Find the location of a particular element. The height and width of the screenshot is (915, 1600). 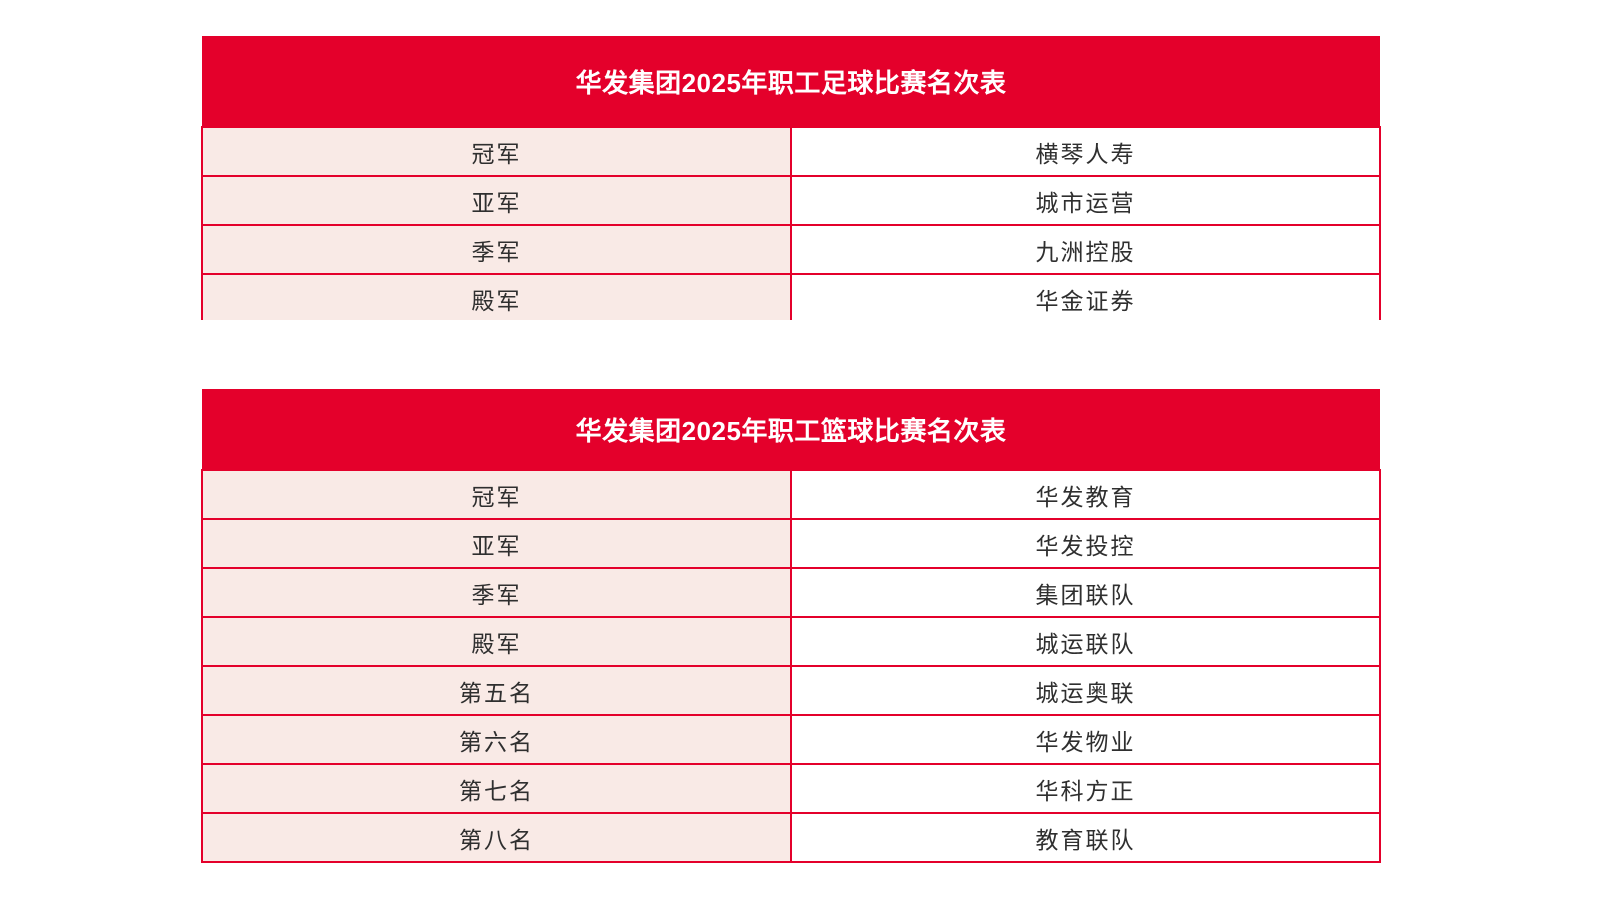

table-row: 殿军 城运联队 is located at coordinates (791, 641).